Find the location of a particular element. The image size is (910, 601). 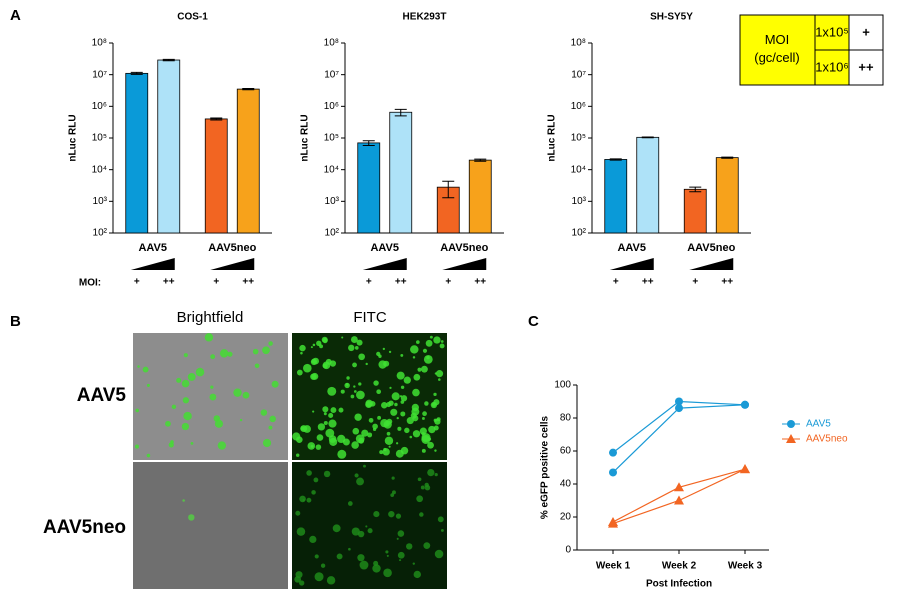

x-tick-label: Week 3 is located at coordinates (745, 566).